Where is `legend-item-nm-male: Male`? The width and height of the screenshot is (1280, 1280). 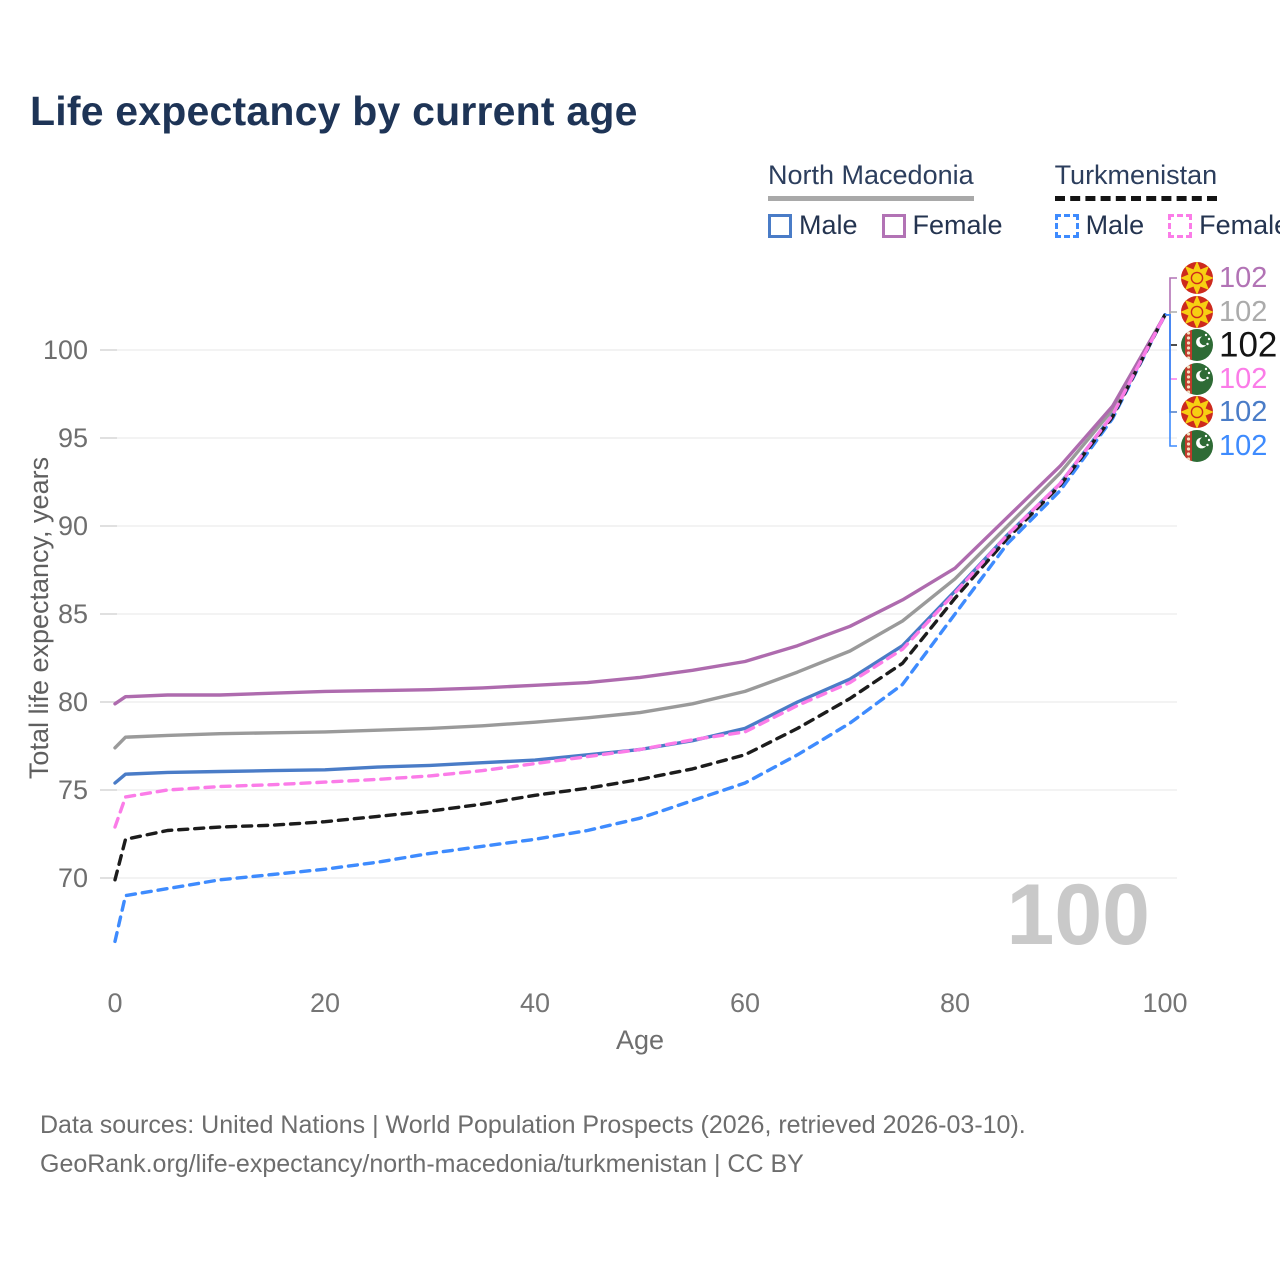
legend-item-nm-male: Male is located at coordinates (813, 225).